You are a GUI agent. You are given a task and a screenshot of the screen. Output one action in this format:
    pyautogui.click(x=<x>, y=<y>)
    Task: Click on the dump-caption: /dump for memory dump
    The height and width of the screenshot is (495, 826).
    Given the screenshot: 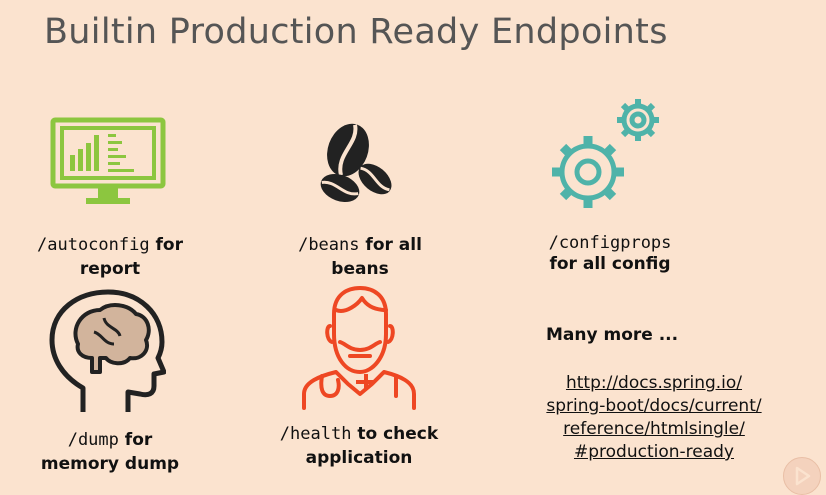 What is the action you would take?
    pyautogui.click(x=110, y=452)
    